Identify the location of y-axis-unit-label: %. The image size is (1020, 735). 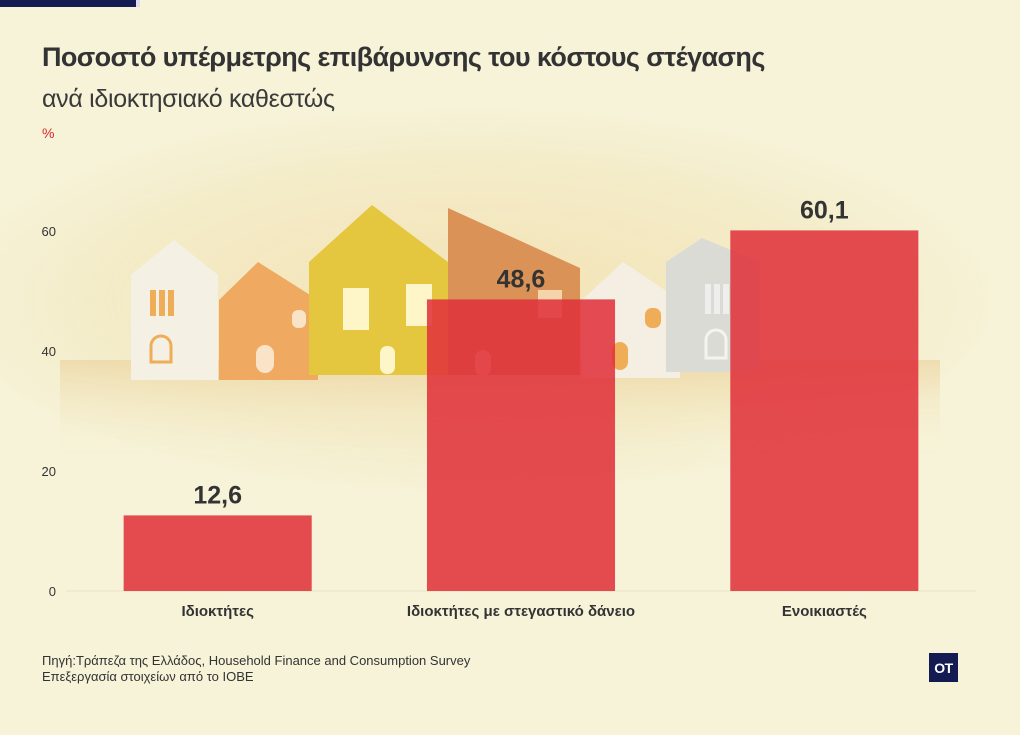
(48, 133).